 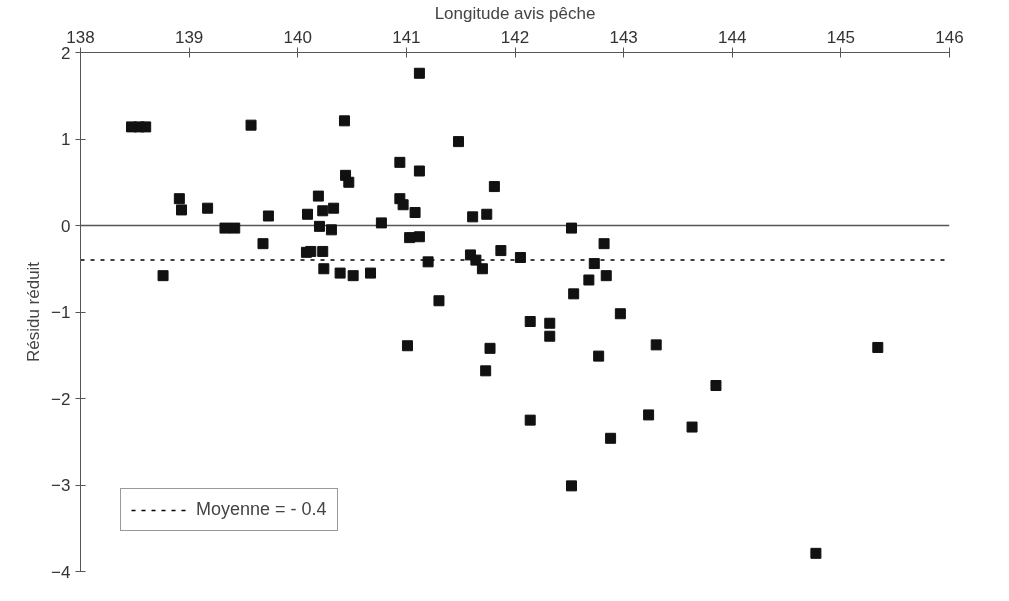 What do you see at coordinates (515, 13) in the screenshot?
I see `x-axis-title: Longitude avis pêche` at bounding box center [515, 13].